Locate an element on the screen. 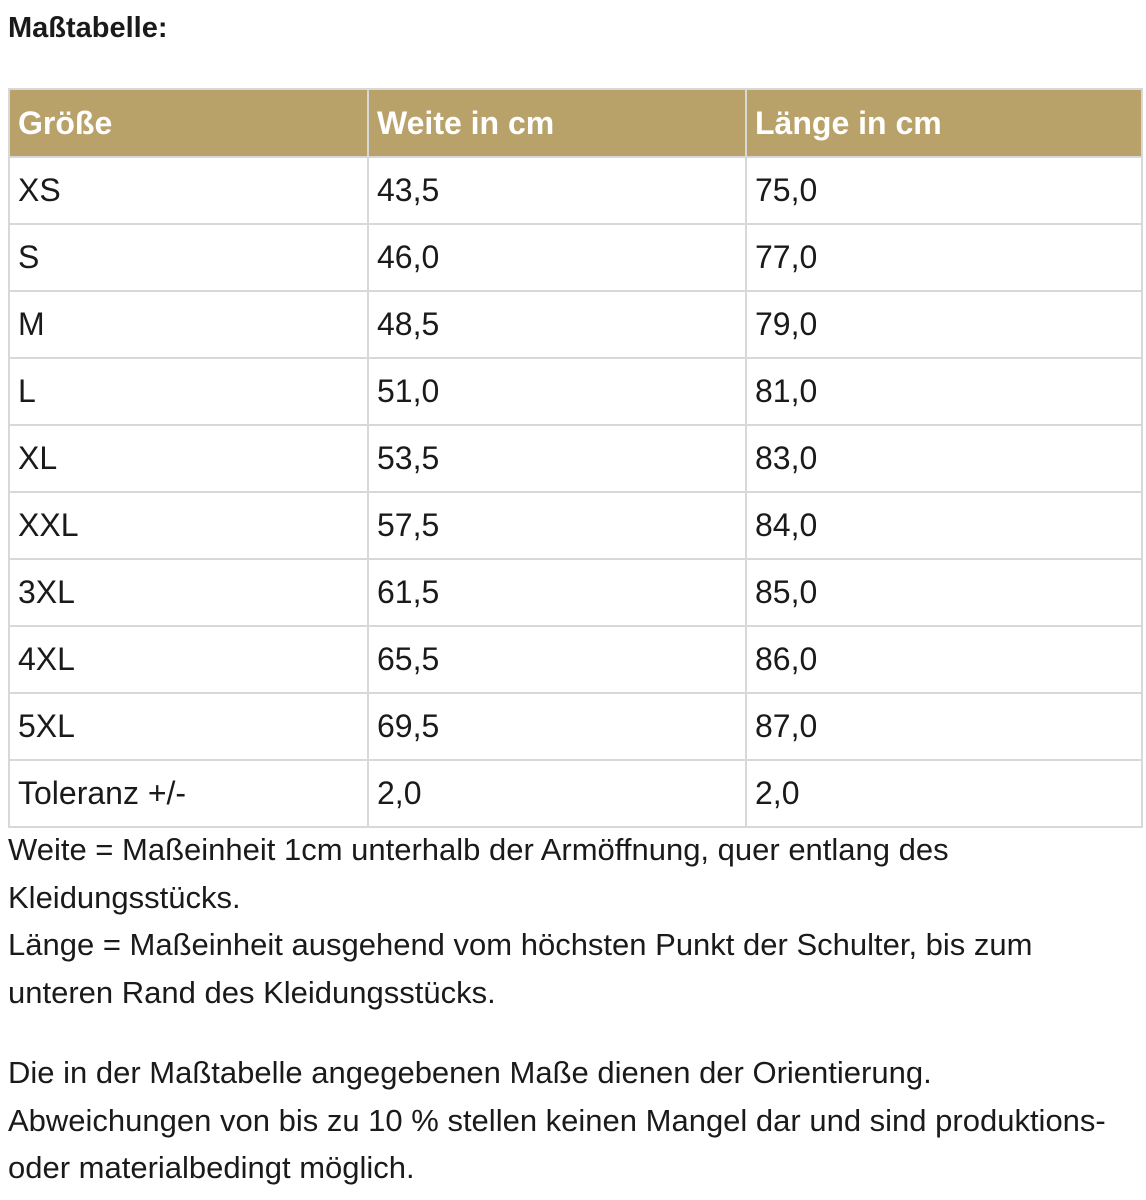 Image resolution: width=1146 pixels, height=1200 pixels. width-cell: 53,5 is located at coordinates (557, 458).